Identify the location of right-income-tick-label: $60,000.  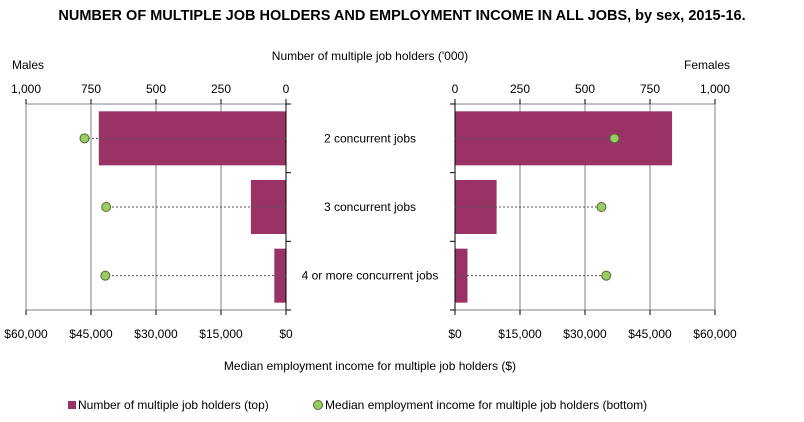
(715, 334).